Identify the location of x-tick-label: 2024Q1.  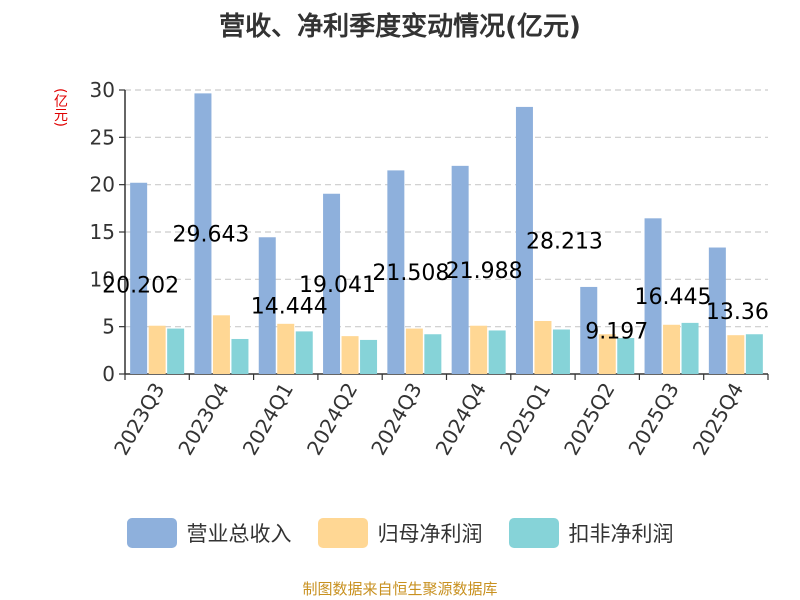
(268, 419).